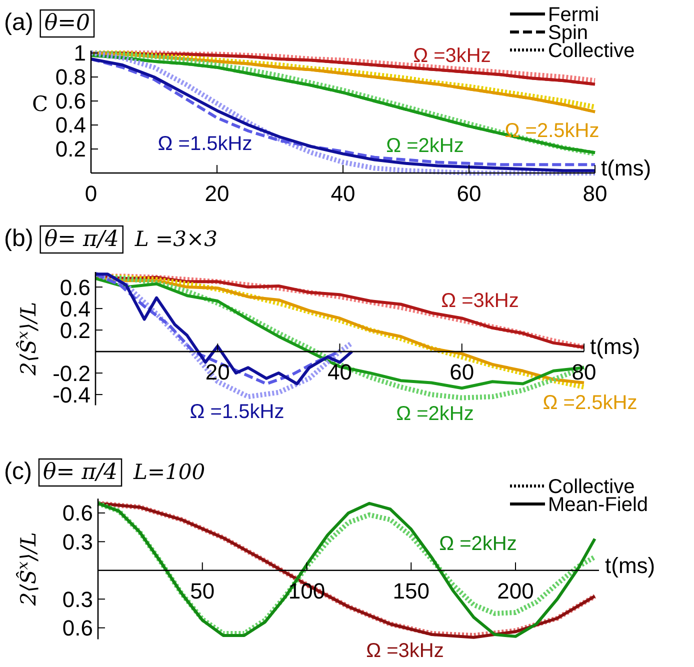 The image size is (694, 667). What do you see at coordinates (515, 591) in the screenshot?
I see `x-tick-label: 200` at bounding box center [515, 591].